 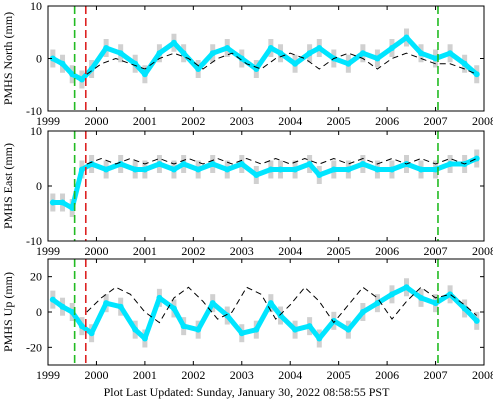 I want to click on y-axis-label: PMHS North (mm), so click(x=8, y=58).